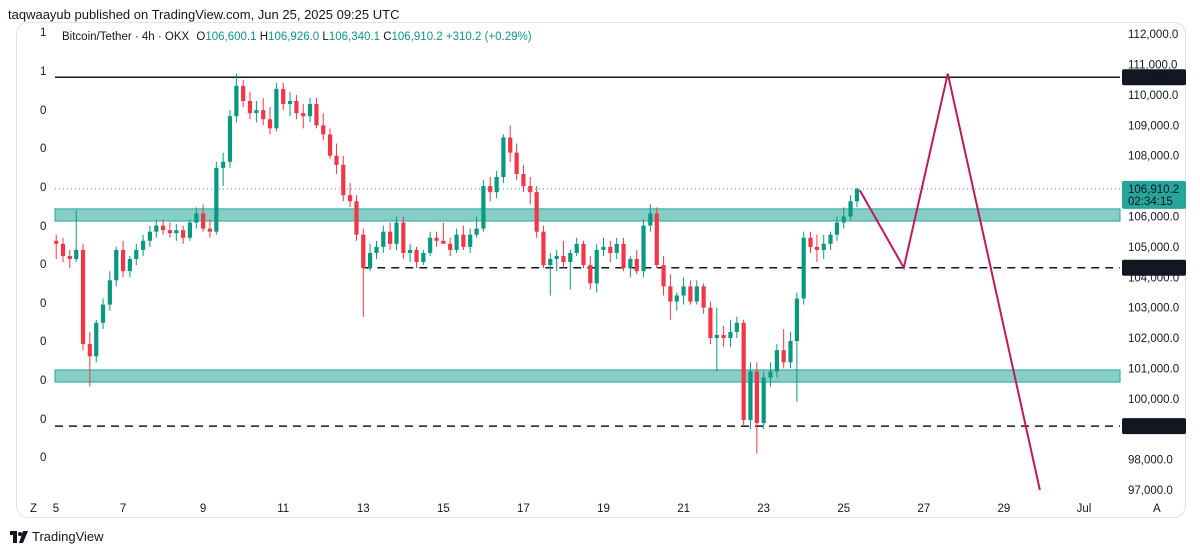  I want to click on symbol-label: Bitcoin/Tether · 4h · OKX, so click(126, 37).